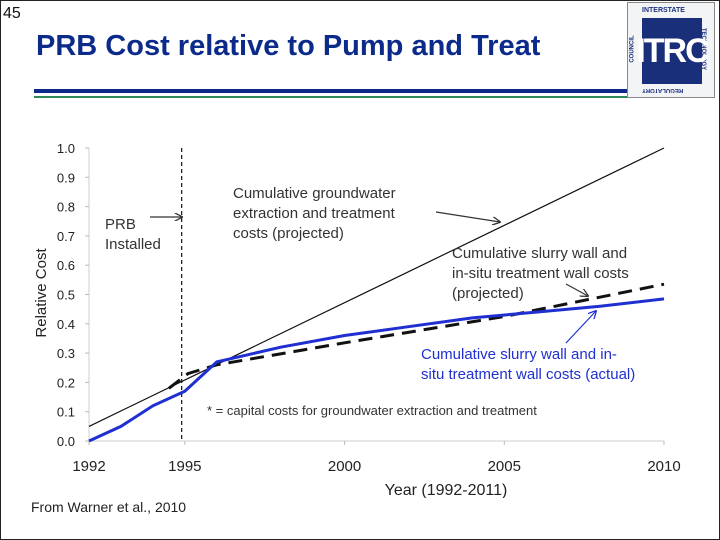 The width and height of the screenshot is (720, 540). I want to click on y-tick-label: 0.0, so click(66, 441).